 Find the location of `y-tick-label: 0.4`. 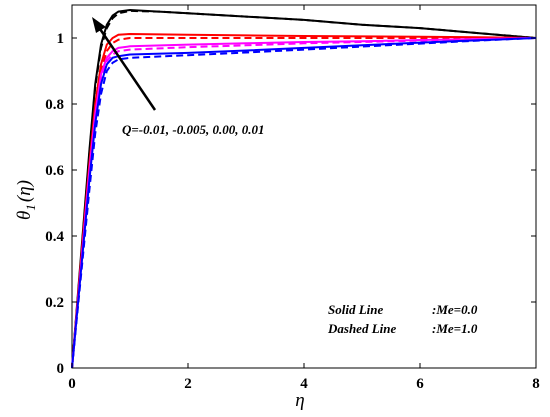

y-tick-label: 0.4 is located at coordinates (54, 237).